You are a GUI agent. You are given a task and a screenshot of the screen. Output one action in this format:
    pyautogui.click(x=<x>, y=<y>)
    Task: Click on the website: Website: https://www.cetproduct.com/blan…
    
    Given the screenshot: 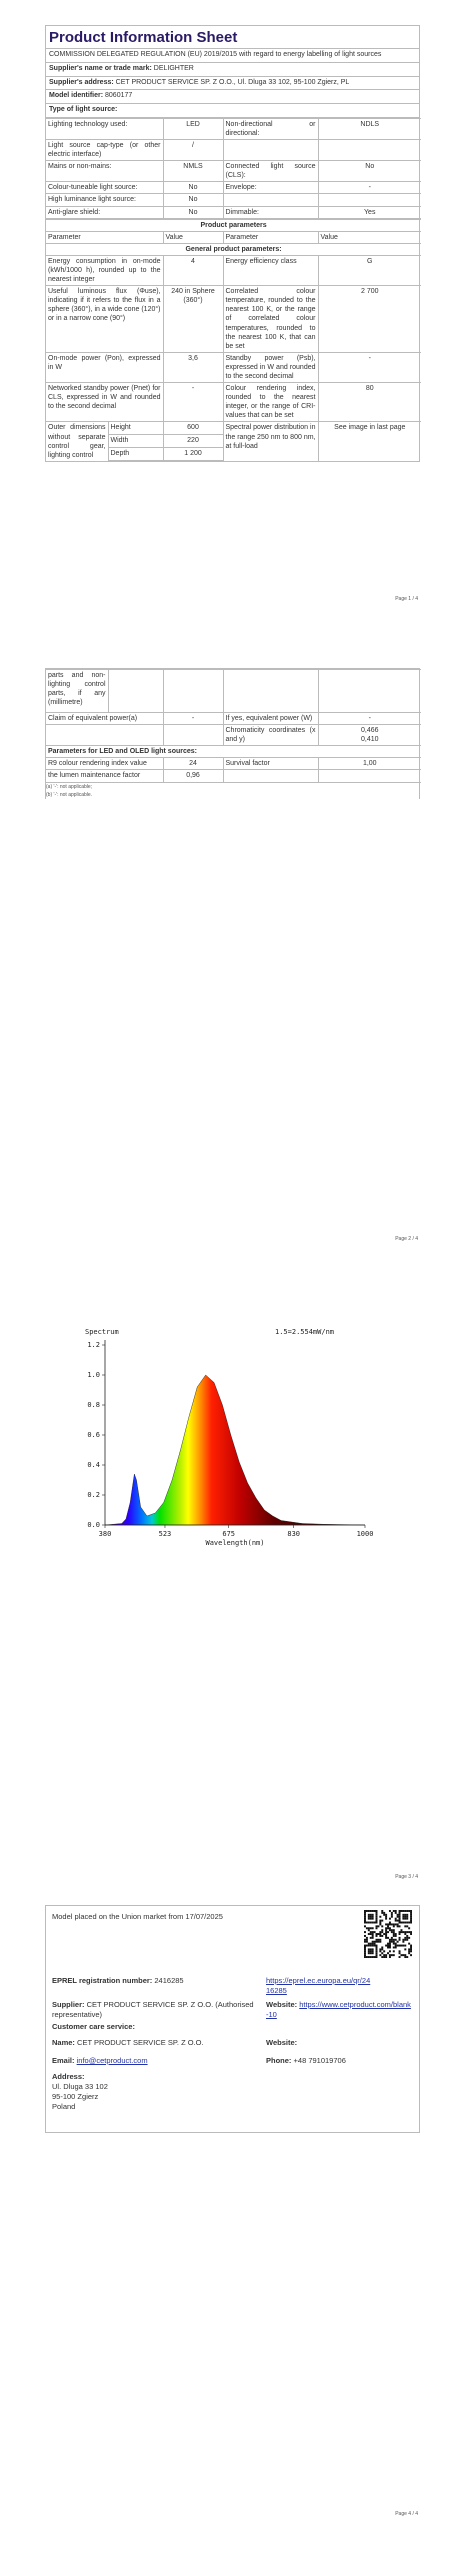 What is the action you would take?
    pyautogui.click(x=338, y=2010)
    